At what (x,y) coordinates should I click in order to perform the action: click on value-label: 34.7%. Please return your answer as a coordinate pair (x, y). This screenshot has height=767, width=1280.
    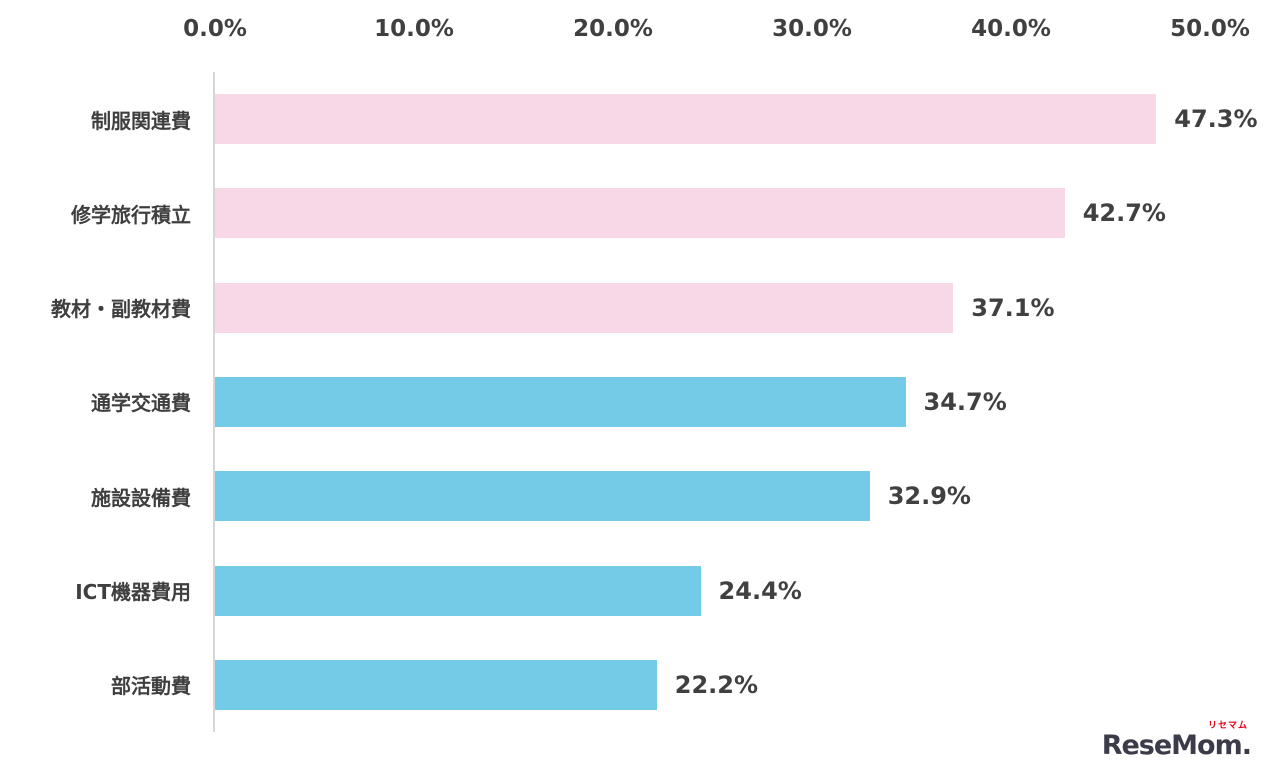
    Looking at the image, I should click on (965, 401).